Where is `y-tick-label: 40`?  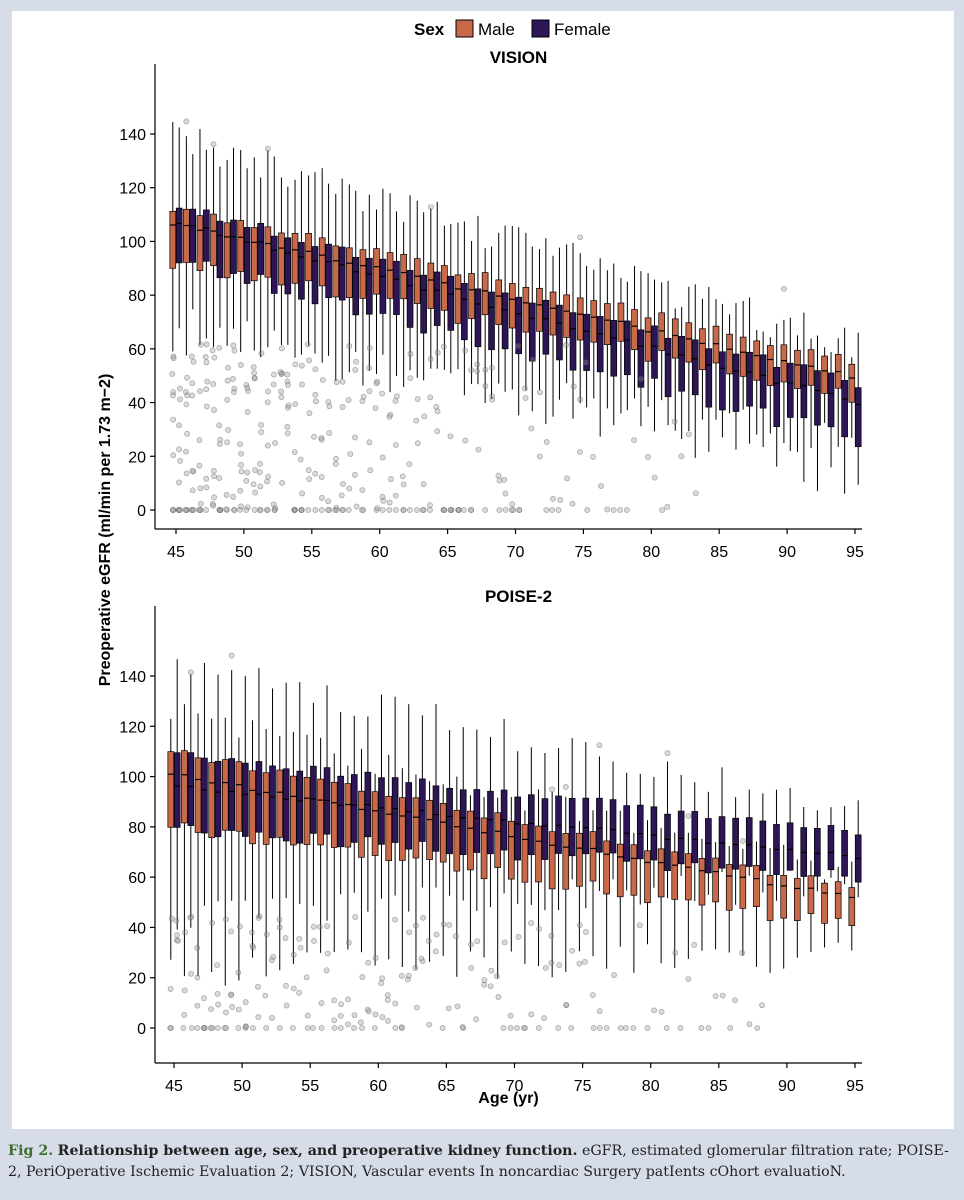
y-tick-label: 40 is located at coordinates (137, 928).